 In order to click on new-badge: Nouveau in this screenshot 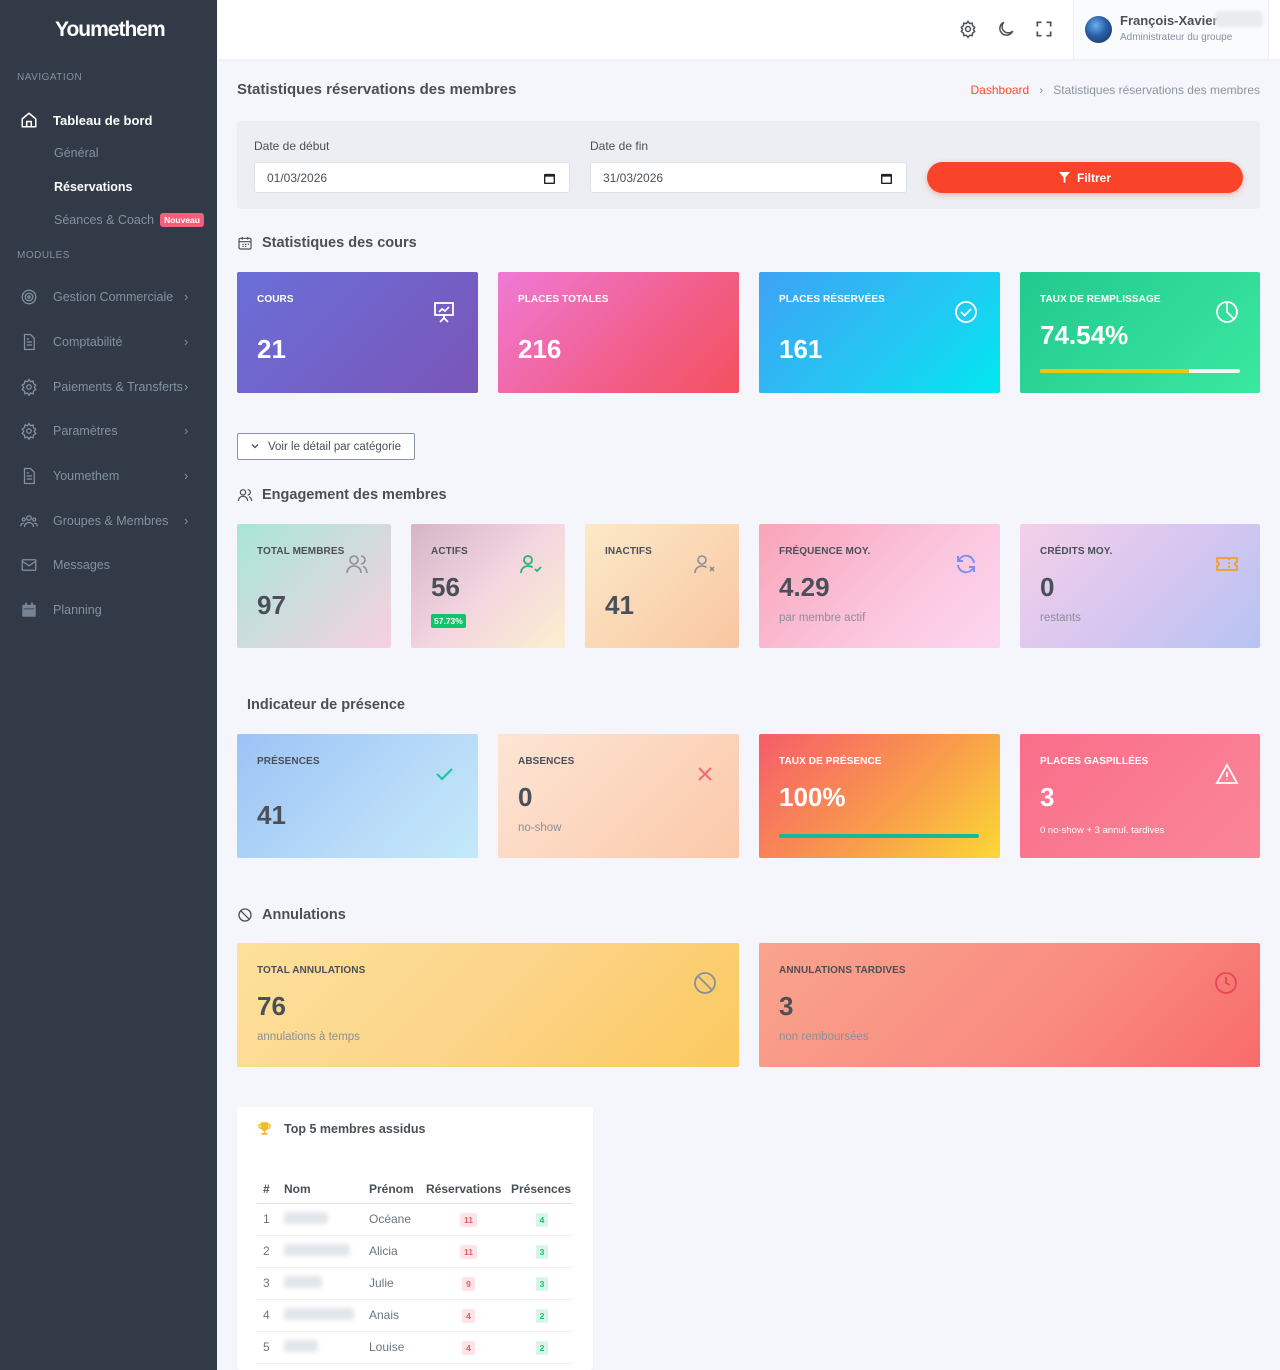, I will do `click(182, 220)`.